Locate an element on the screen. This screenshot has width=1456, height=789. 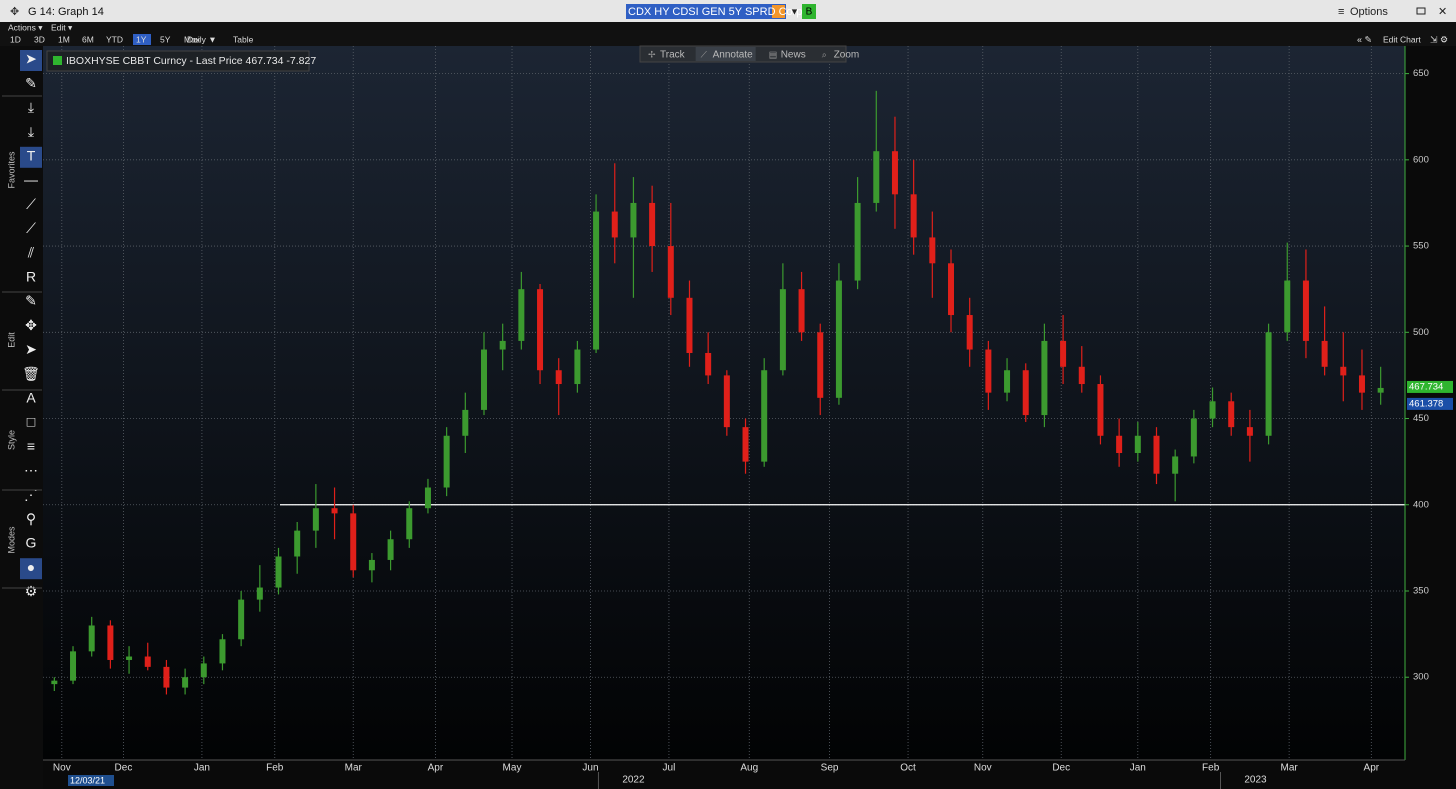
toolbar-icon: ⌕ is located at coordinates (824, 54).